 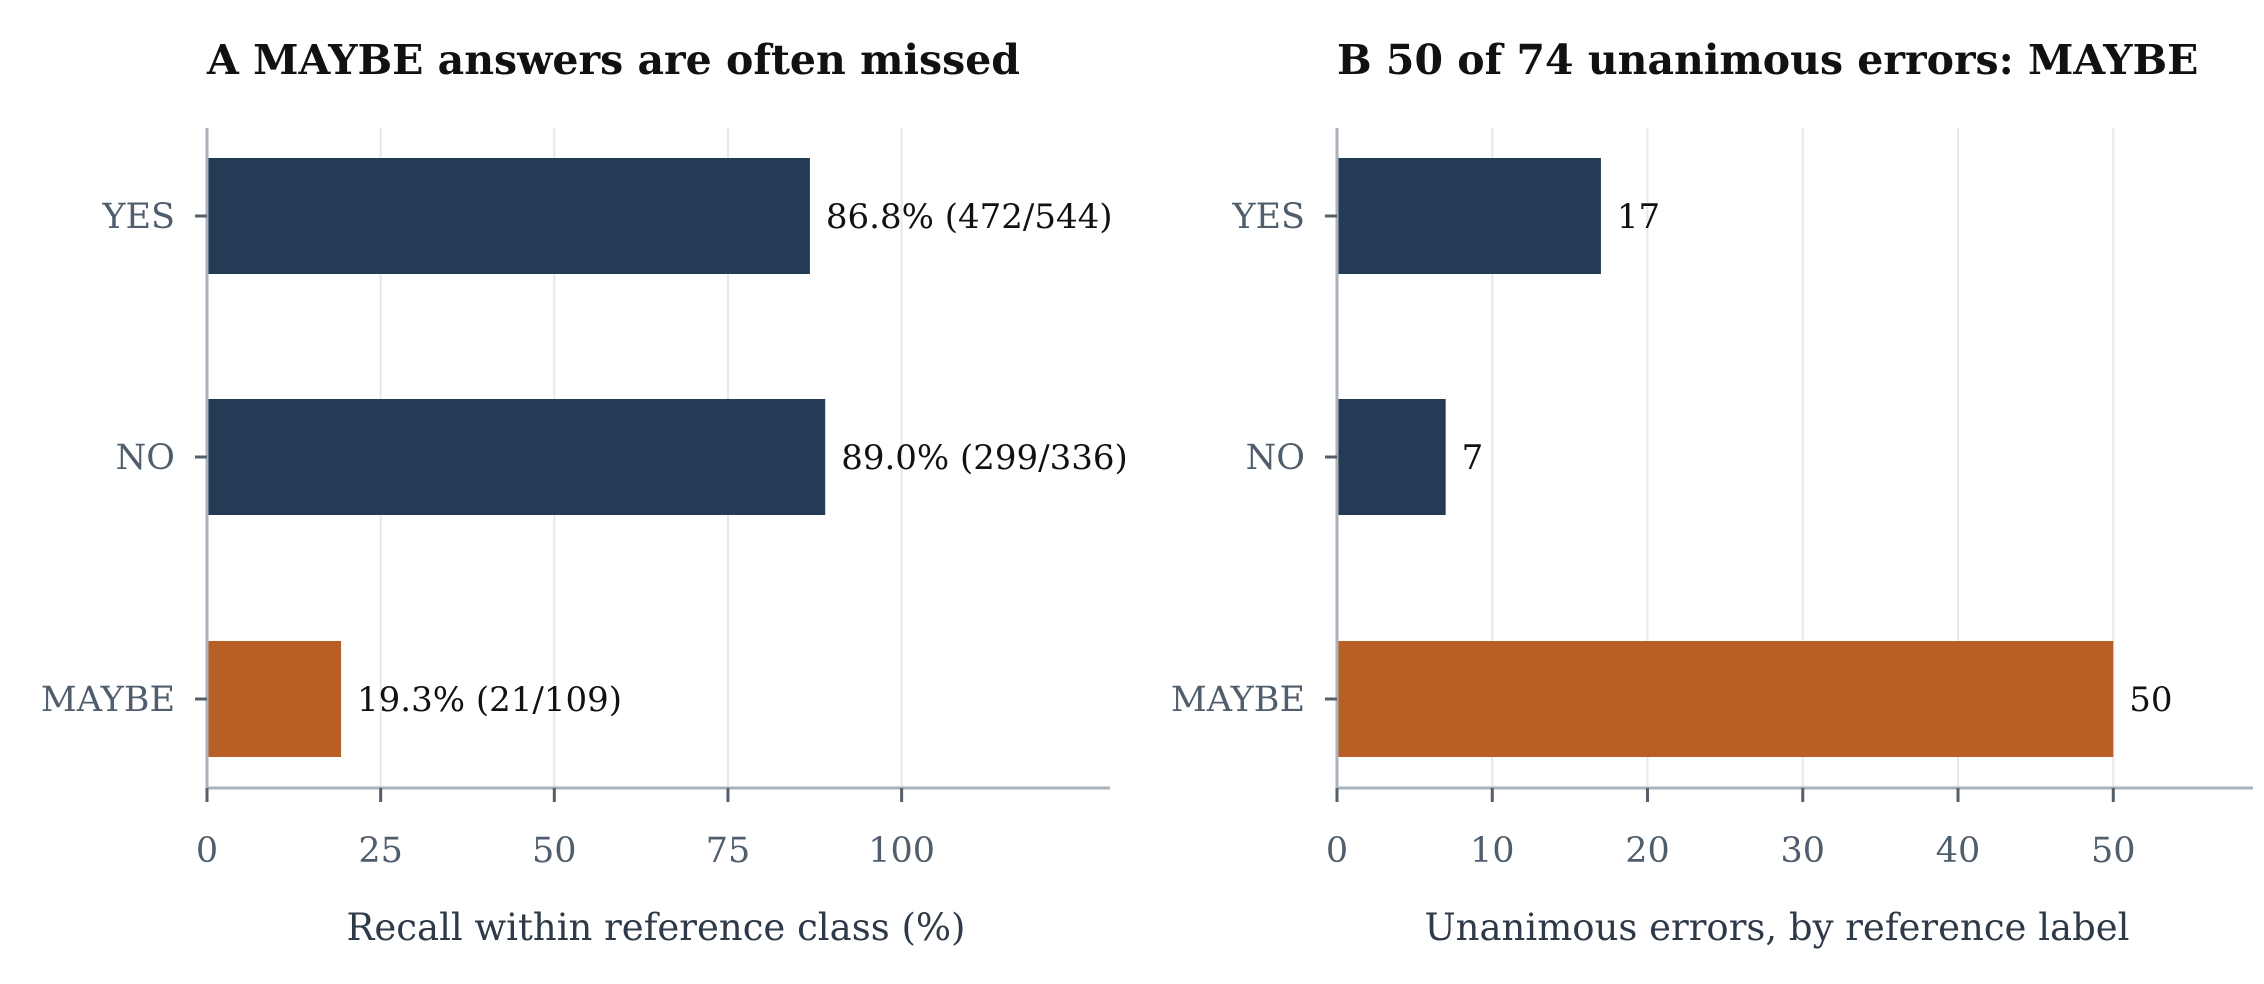 What do you see at coordinates (1638, 217) in the screenshot?
I see `data-label: 17` at bounding box center [1638, 217].